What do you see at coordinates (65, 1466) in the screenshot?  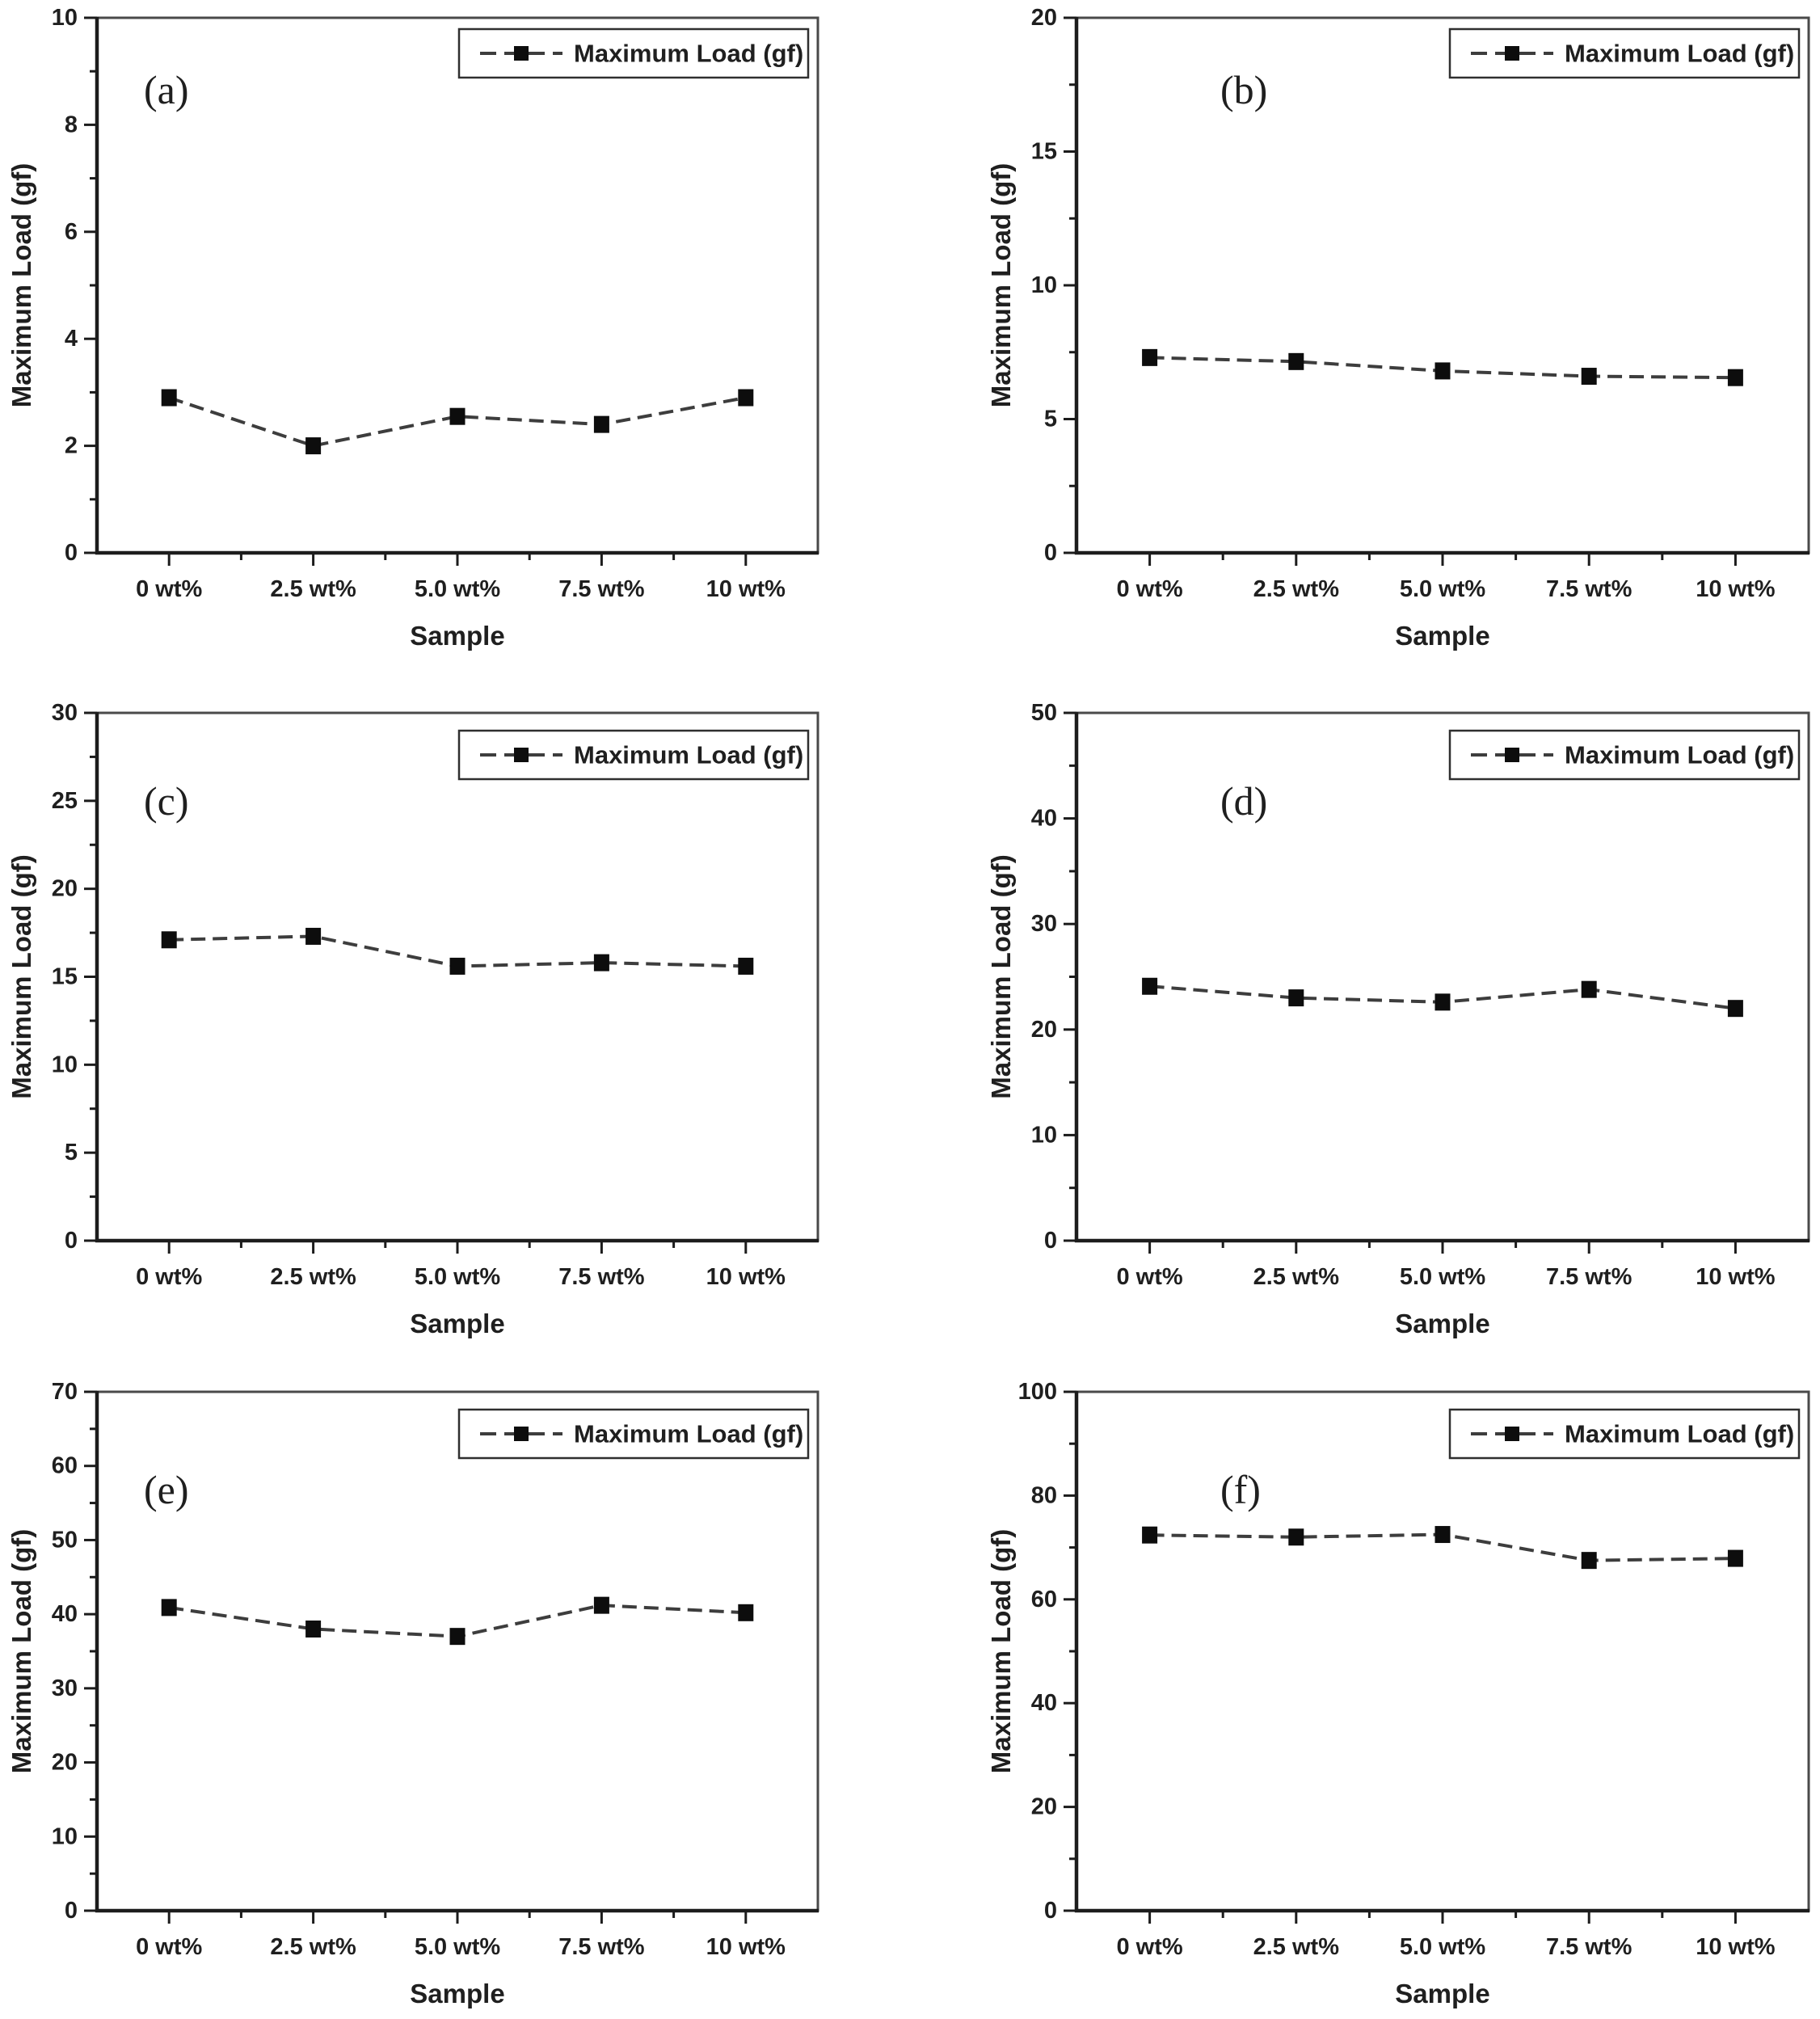 I see `y-tick-label: 60` at bounding box center [65, 1466].